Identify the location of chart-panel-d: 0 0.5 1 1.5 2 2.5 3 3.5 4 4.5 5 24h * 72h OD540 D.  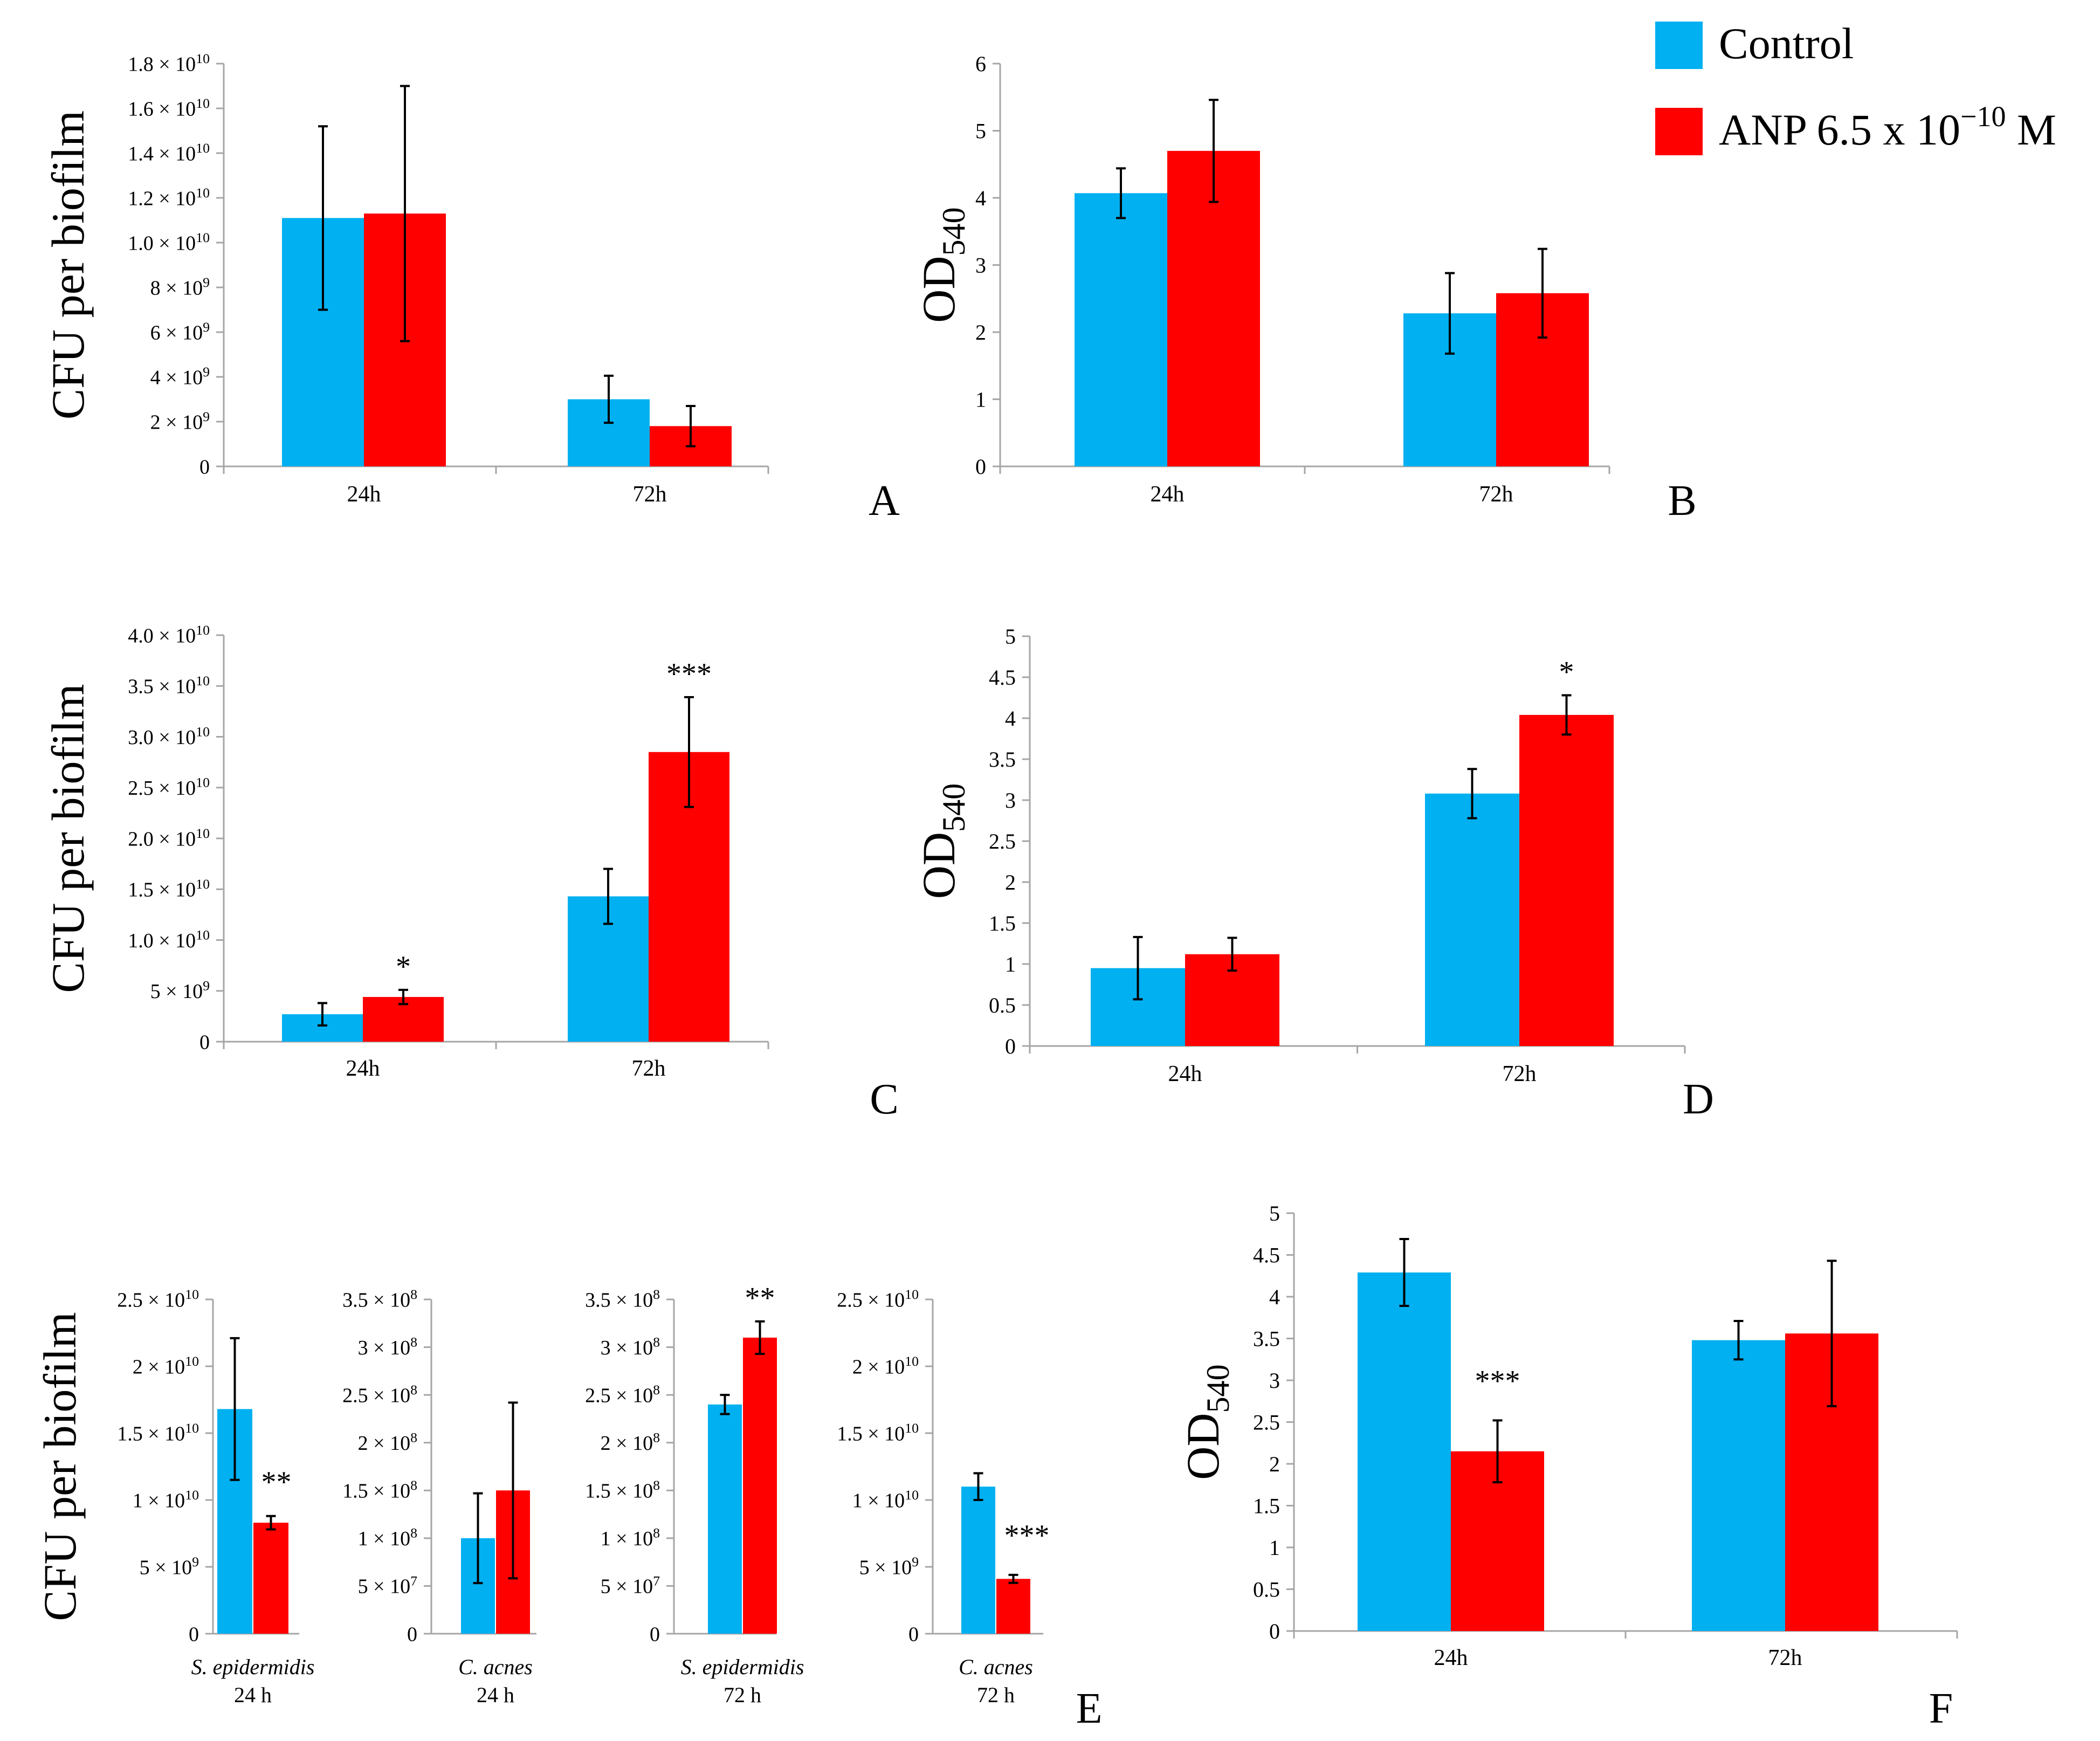
(1313, 874).